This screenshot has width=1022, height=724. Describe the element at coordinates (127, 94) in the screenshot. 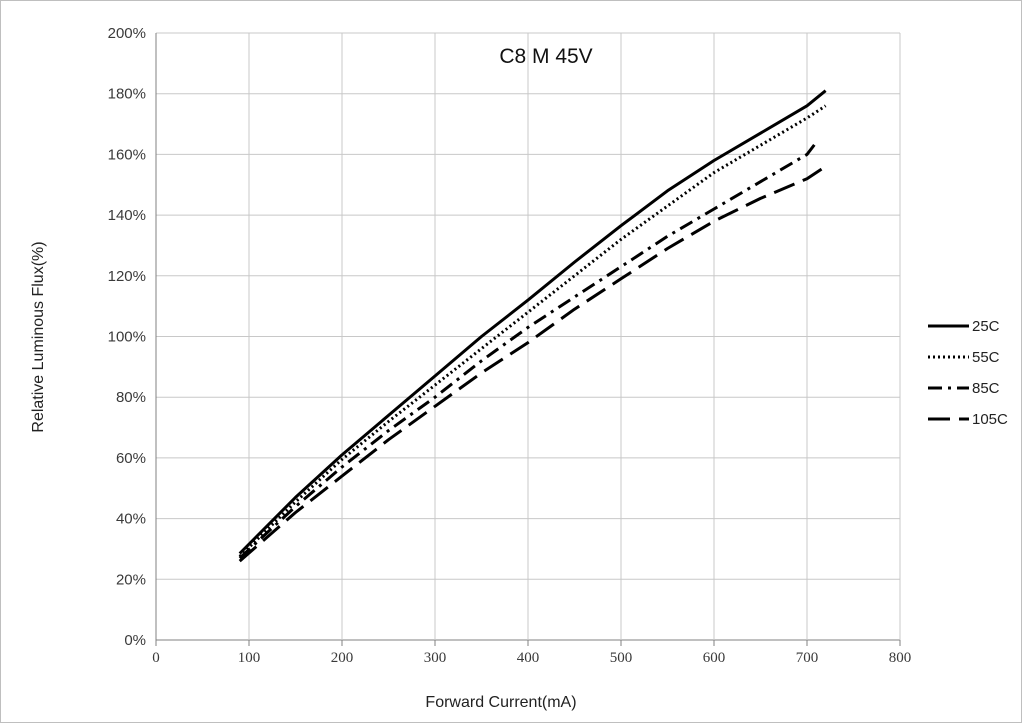

I see `y-tick-label: 180%` at that location.